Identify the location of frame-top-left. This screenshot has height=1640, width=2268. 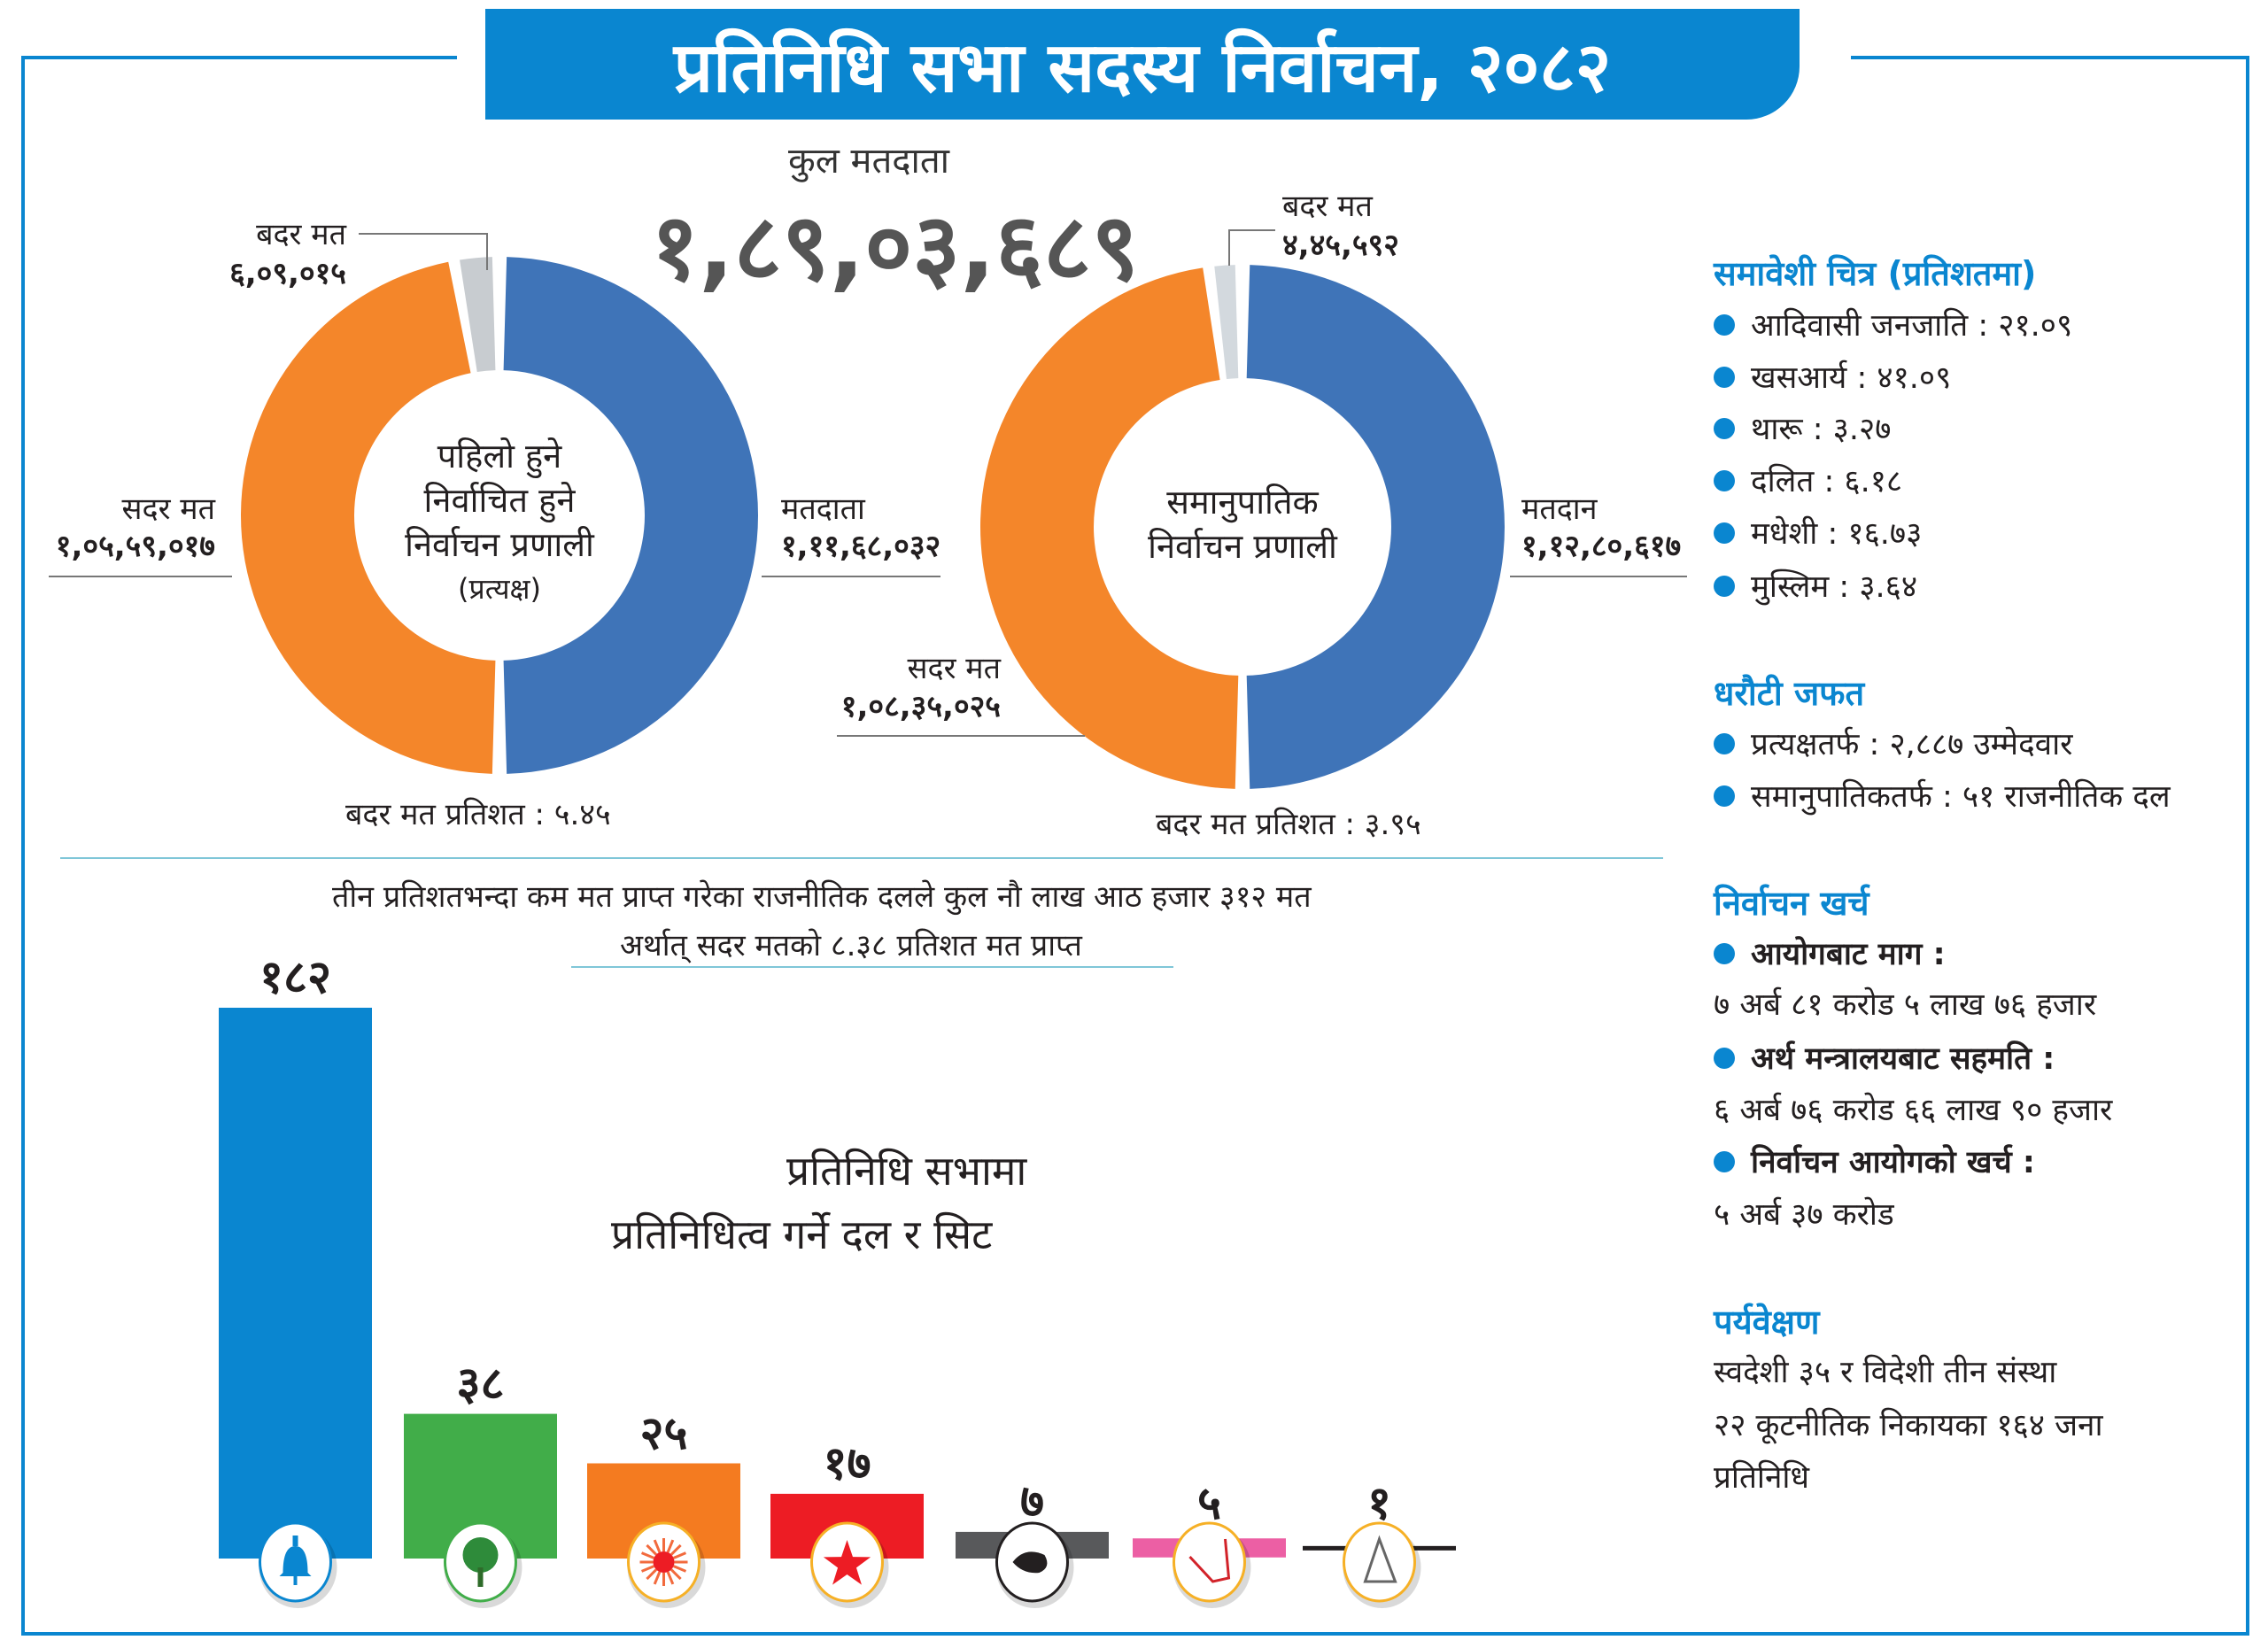
(239, 57).